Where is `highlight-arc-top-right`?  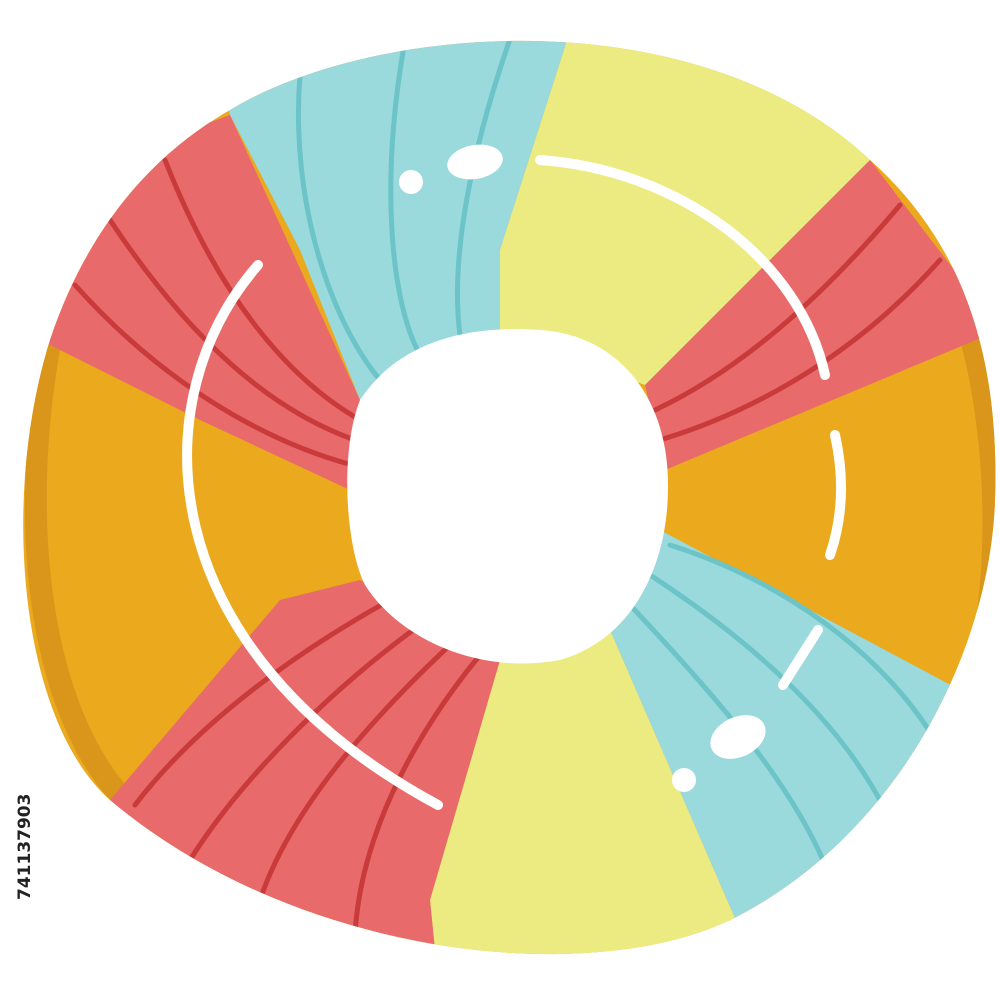 highlight-arc-top-right is located at coordinates (682, 267).